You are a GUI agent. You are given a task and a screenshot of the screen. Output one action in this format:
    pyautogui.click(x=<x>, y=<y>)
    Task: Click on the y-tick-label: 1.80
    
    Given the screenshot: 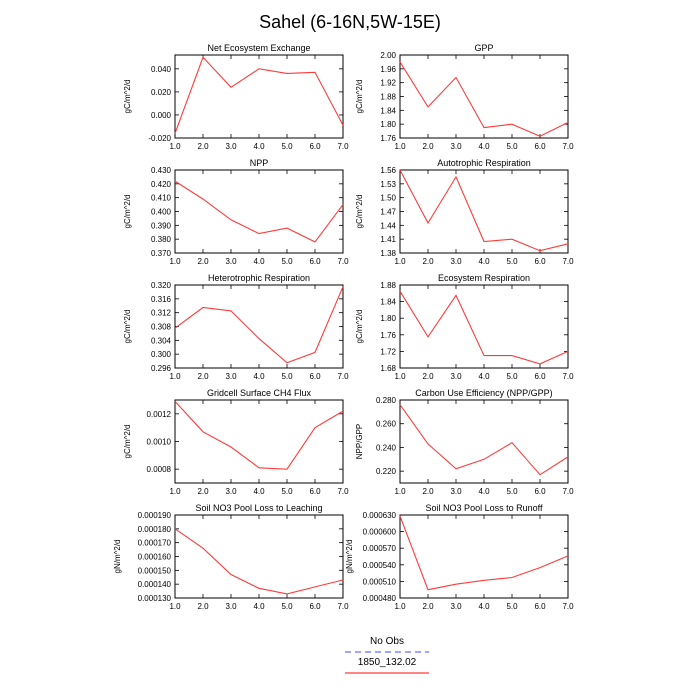 What is the action you would take?
    pyautogui.click(x=388, y=124)
    